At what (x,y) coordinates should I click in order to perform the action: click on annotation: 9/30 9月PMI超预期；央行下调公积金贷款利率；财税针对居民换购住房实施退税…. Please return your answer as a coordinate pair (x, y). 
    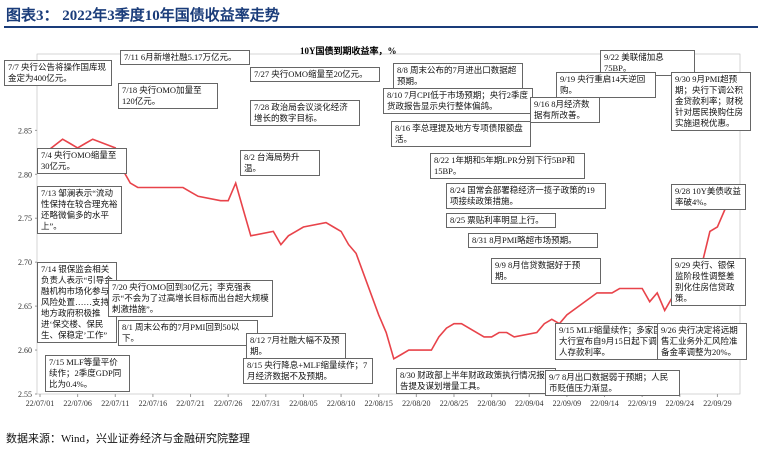
    Looking at the image, I should click on (711, 101).